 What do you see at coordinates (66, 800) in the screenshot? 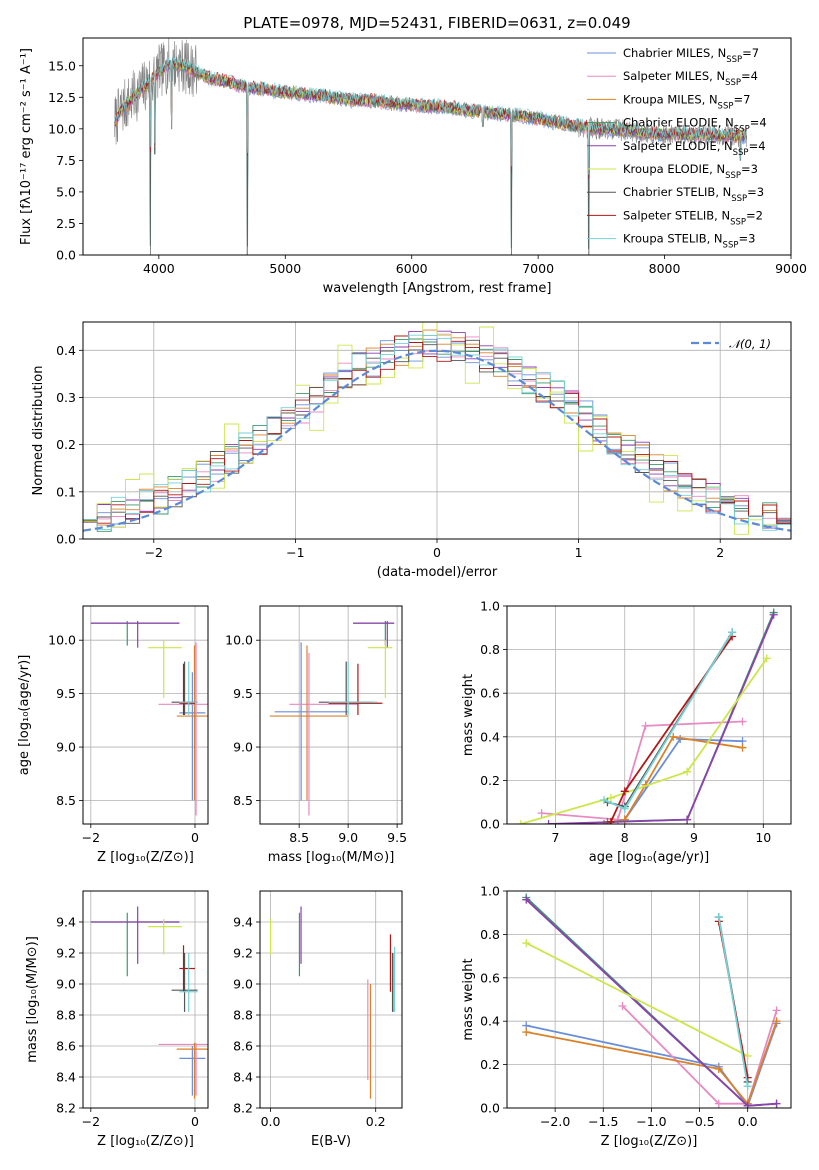
I see `y-tick-label: 8.5` at bounding box center [66, 800].